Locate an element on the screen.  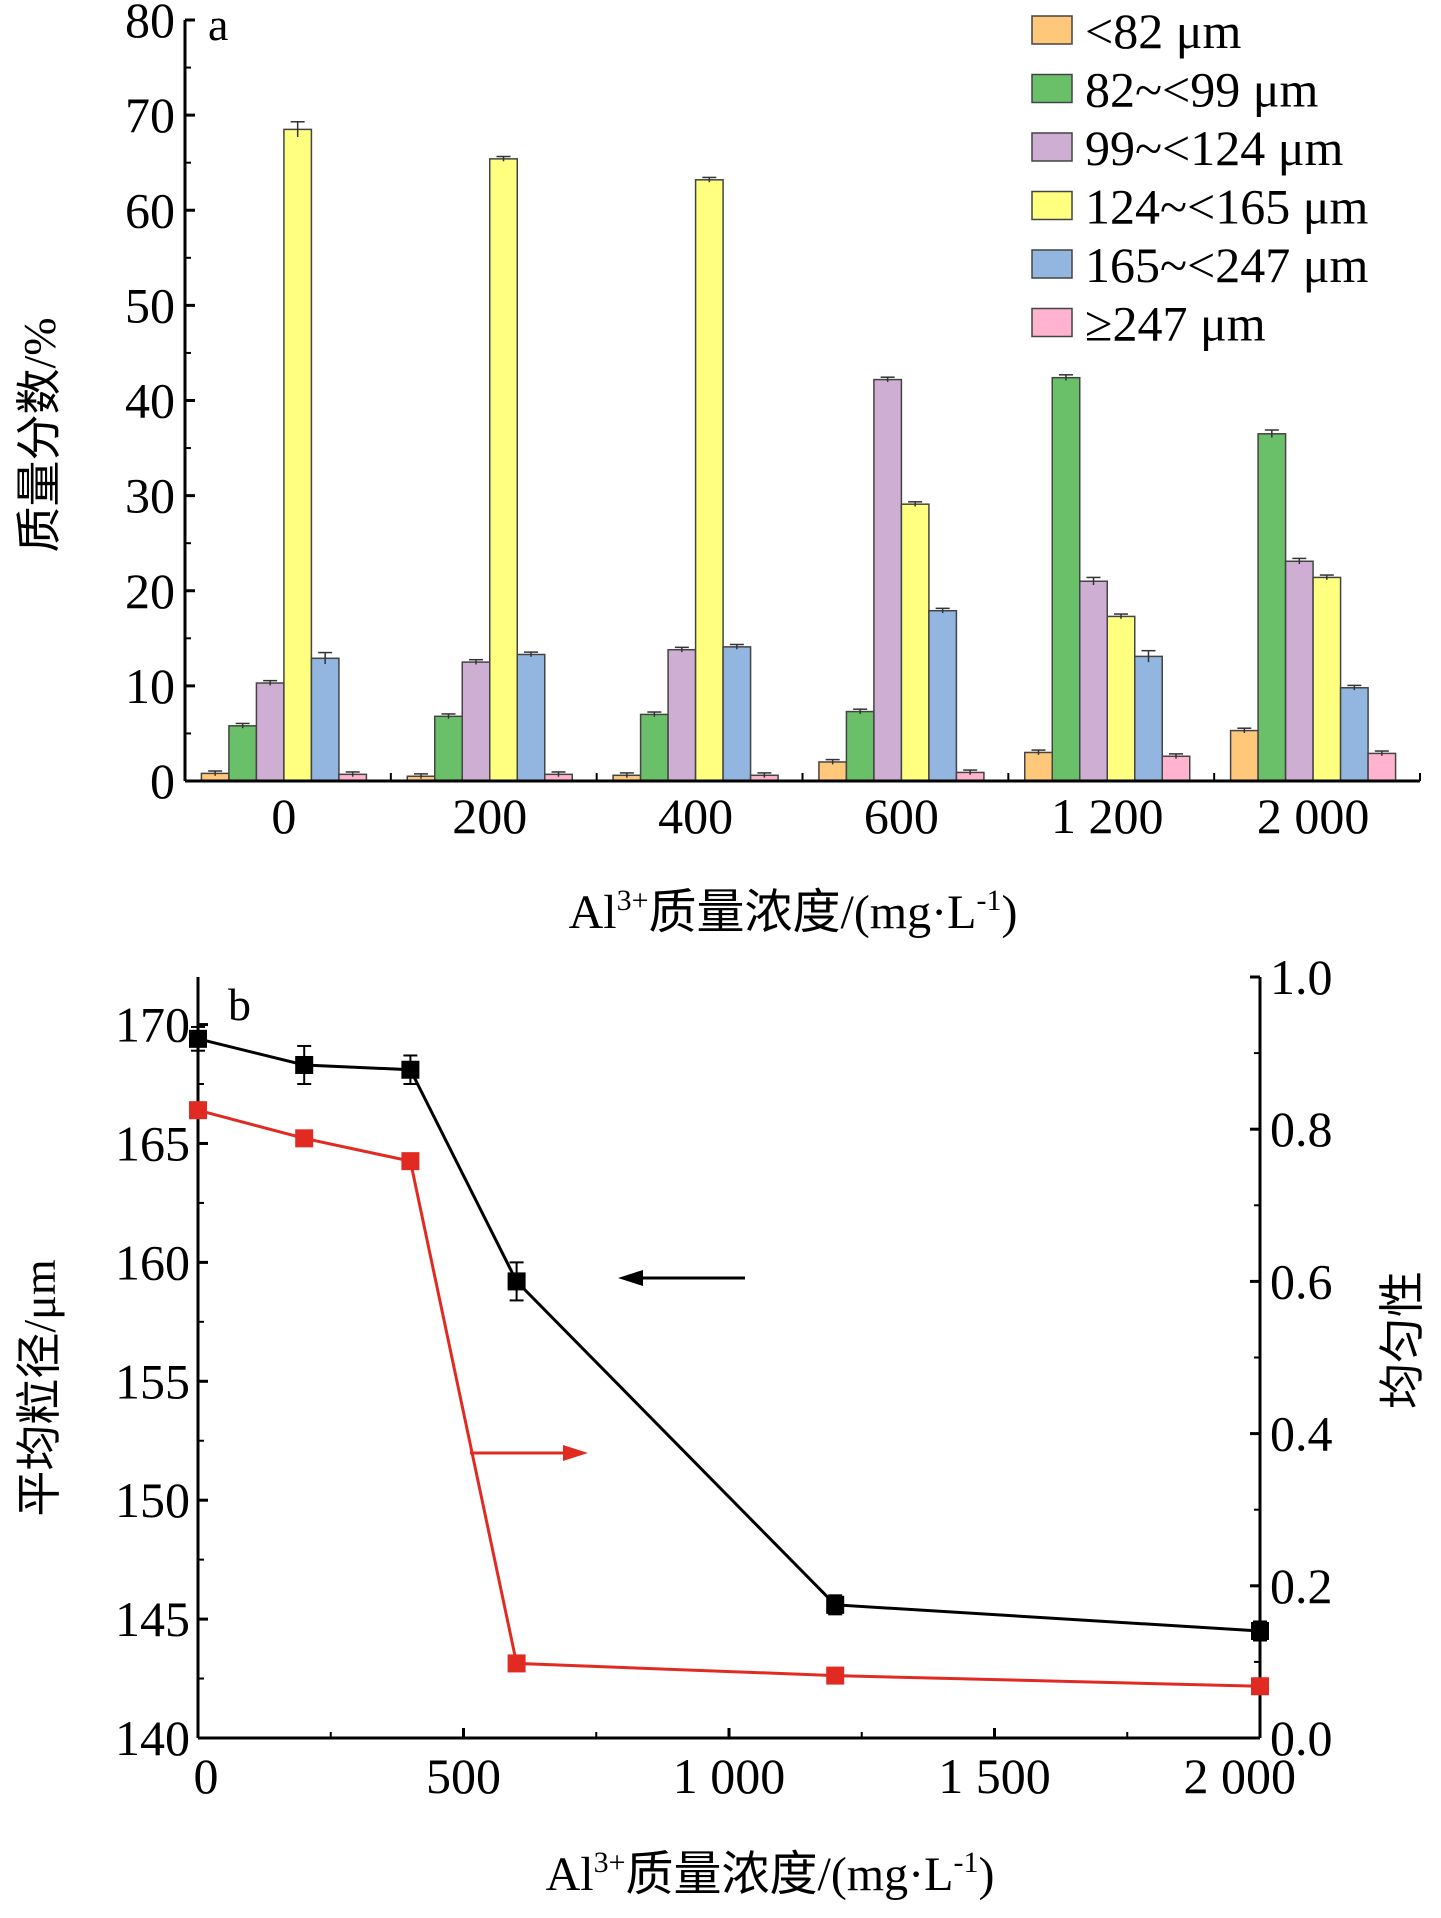
panel-a-x-tick-label: 200 is located at coordinates (489, 816).